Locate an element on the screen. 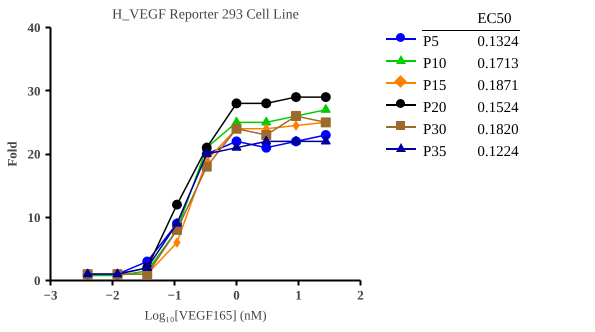 The height and width of the screenshot is (332, 595). text: 0.1324 is located at coordinates (498, 42).